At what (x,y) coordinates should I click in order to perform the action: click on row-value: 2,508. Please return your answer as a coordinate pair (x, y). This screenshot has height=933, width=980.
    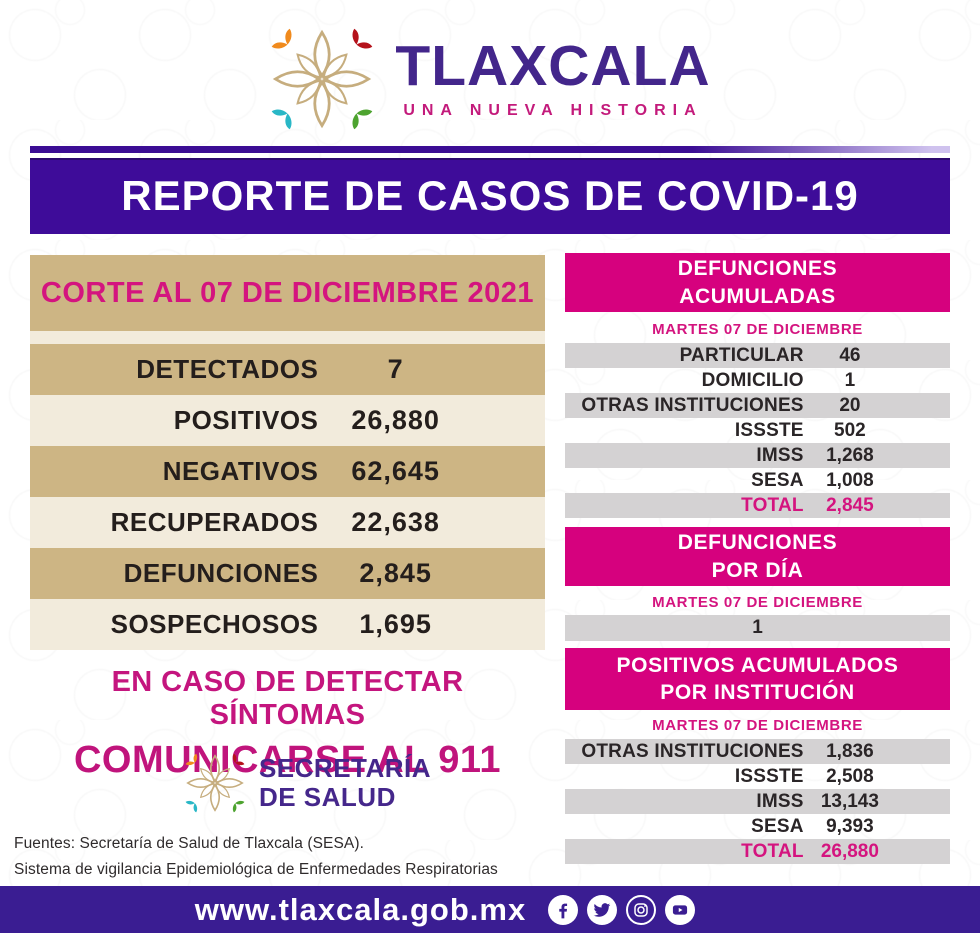
    Looking at the image, I should click on (850, 776).